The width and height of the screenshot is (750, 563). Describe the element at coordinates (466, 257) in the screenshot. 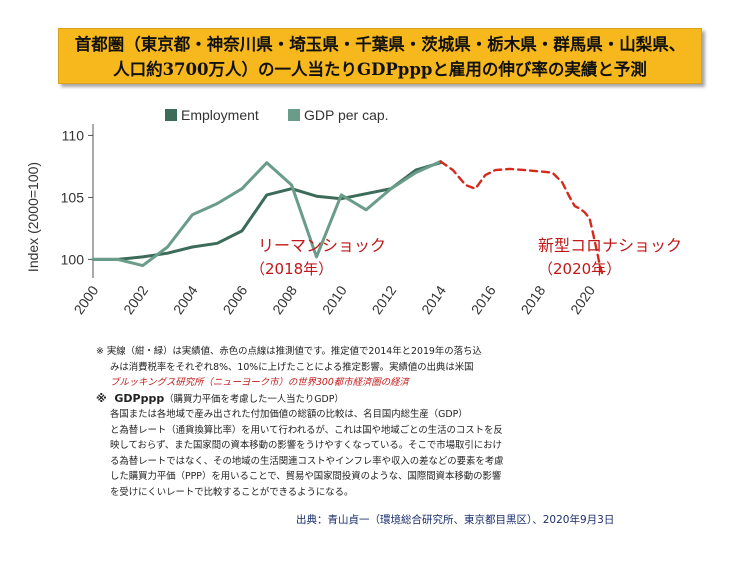

I see `annotations: リーマンショック （2018年） 新型コロナショック （2020年）` at that location.